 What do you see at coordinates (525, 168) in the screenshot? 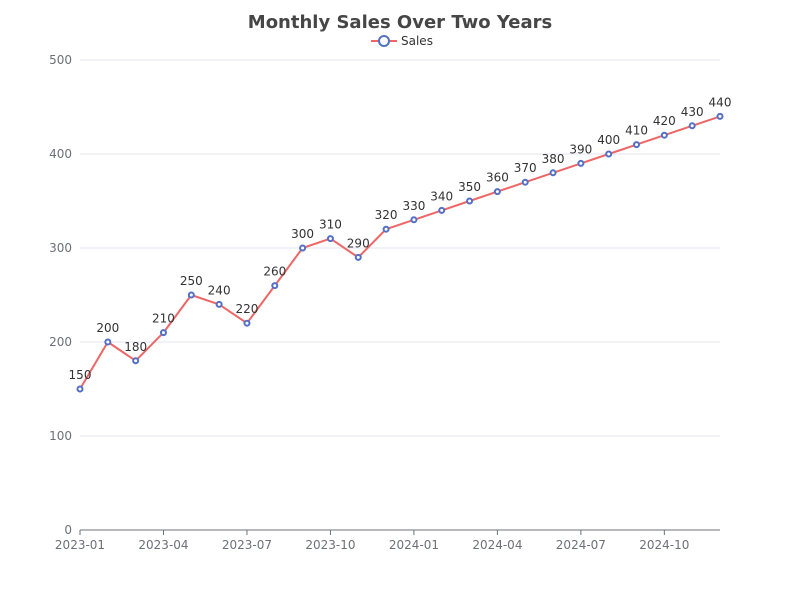
I see `data-label: 370` at bounding box center [525, 168].